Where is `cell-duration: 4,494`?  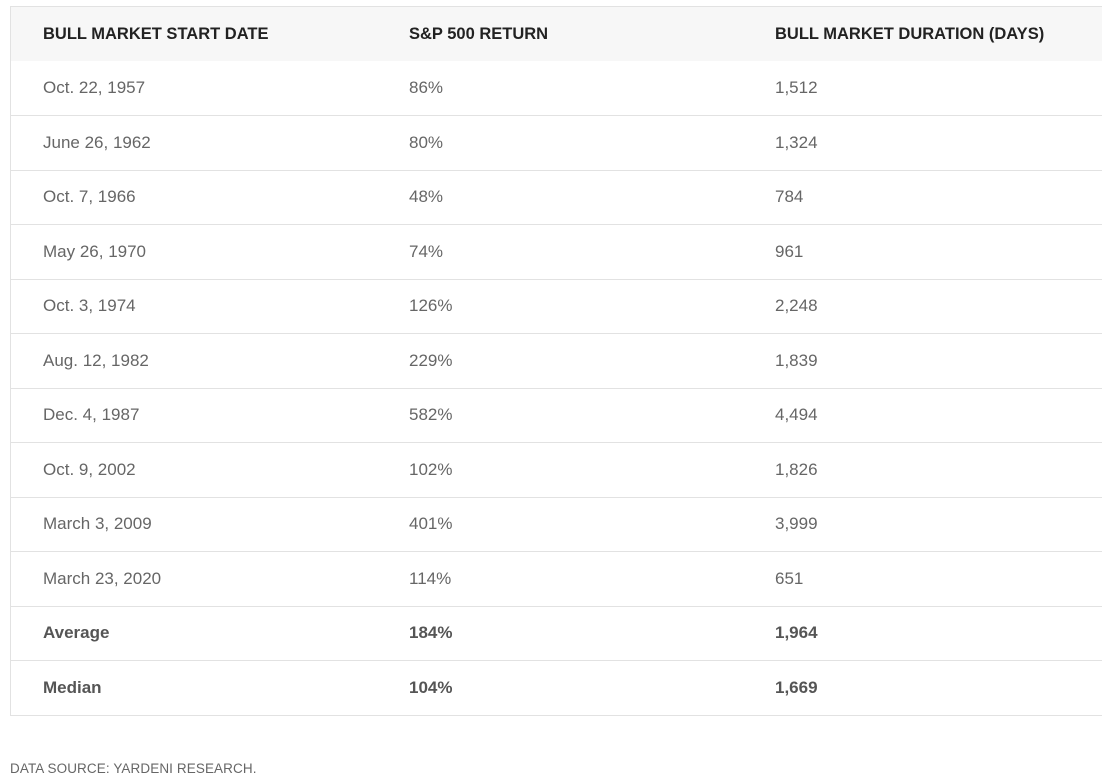 cell-duration: 4,494 is located at coordinates (796, 415).